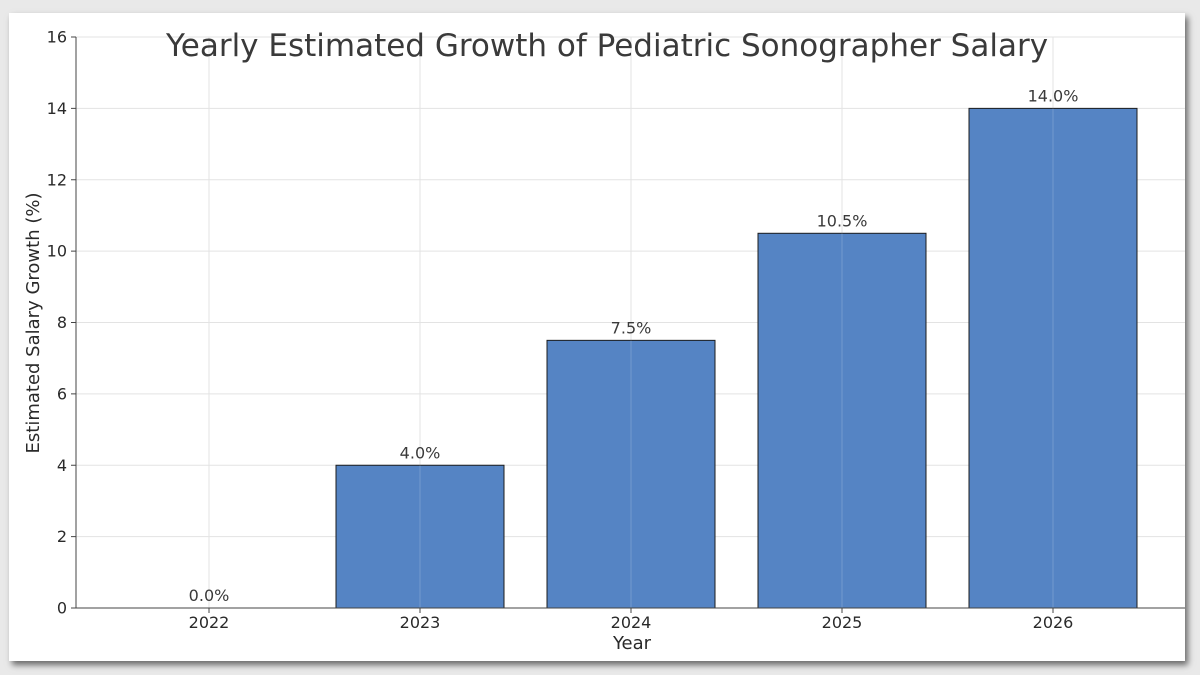 The image size is (1200, 675). I want to click on y-tick-label: 0, so click(62, 608).